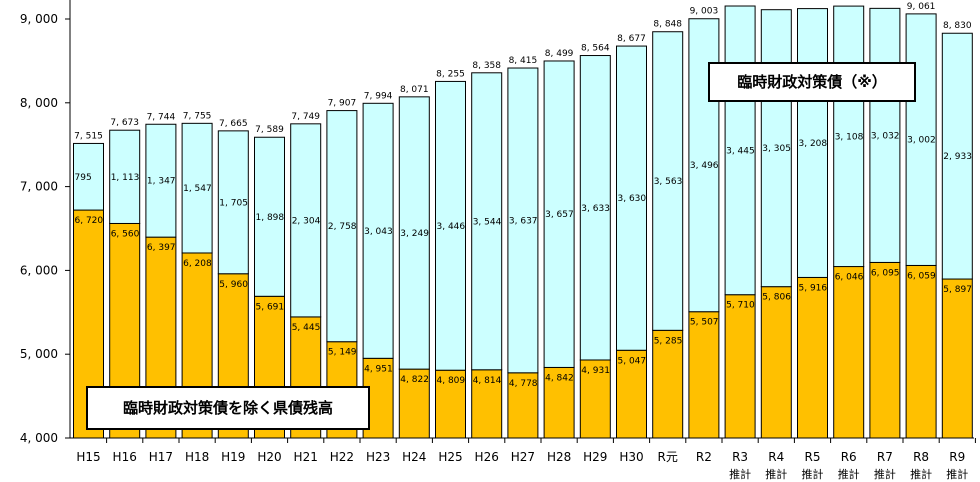 This screenshot has height=482, width=980. What do you see at coordinates (161, 457) in the screenshot?
I see `category-label: H17` at bounding box center [161, 457].